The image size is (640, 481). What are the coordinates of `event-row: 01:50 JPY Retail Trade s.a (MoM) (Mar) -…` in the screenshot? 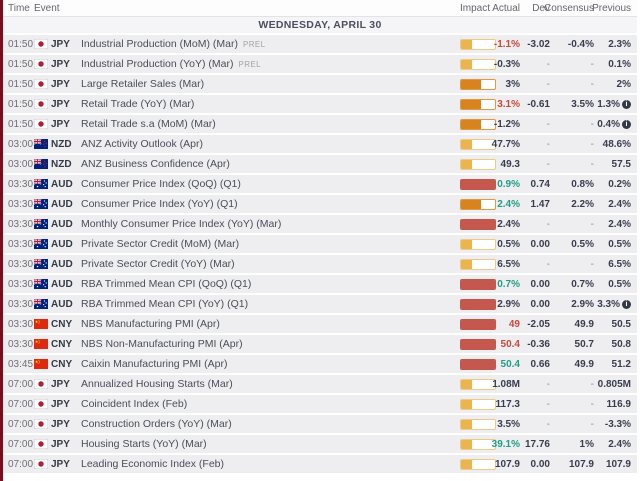 It's located at (320, 124).